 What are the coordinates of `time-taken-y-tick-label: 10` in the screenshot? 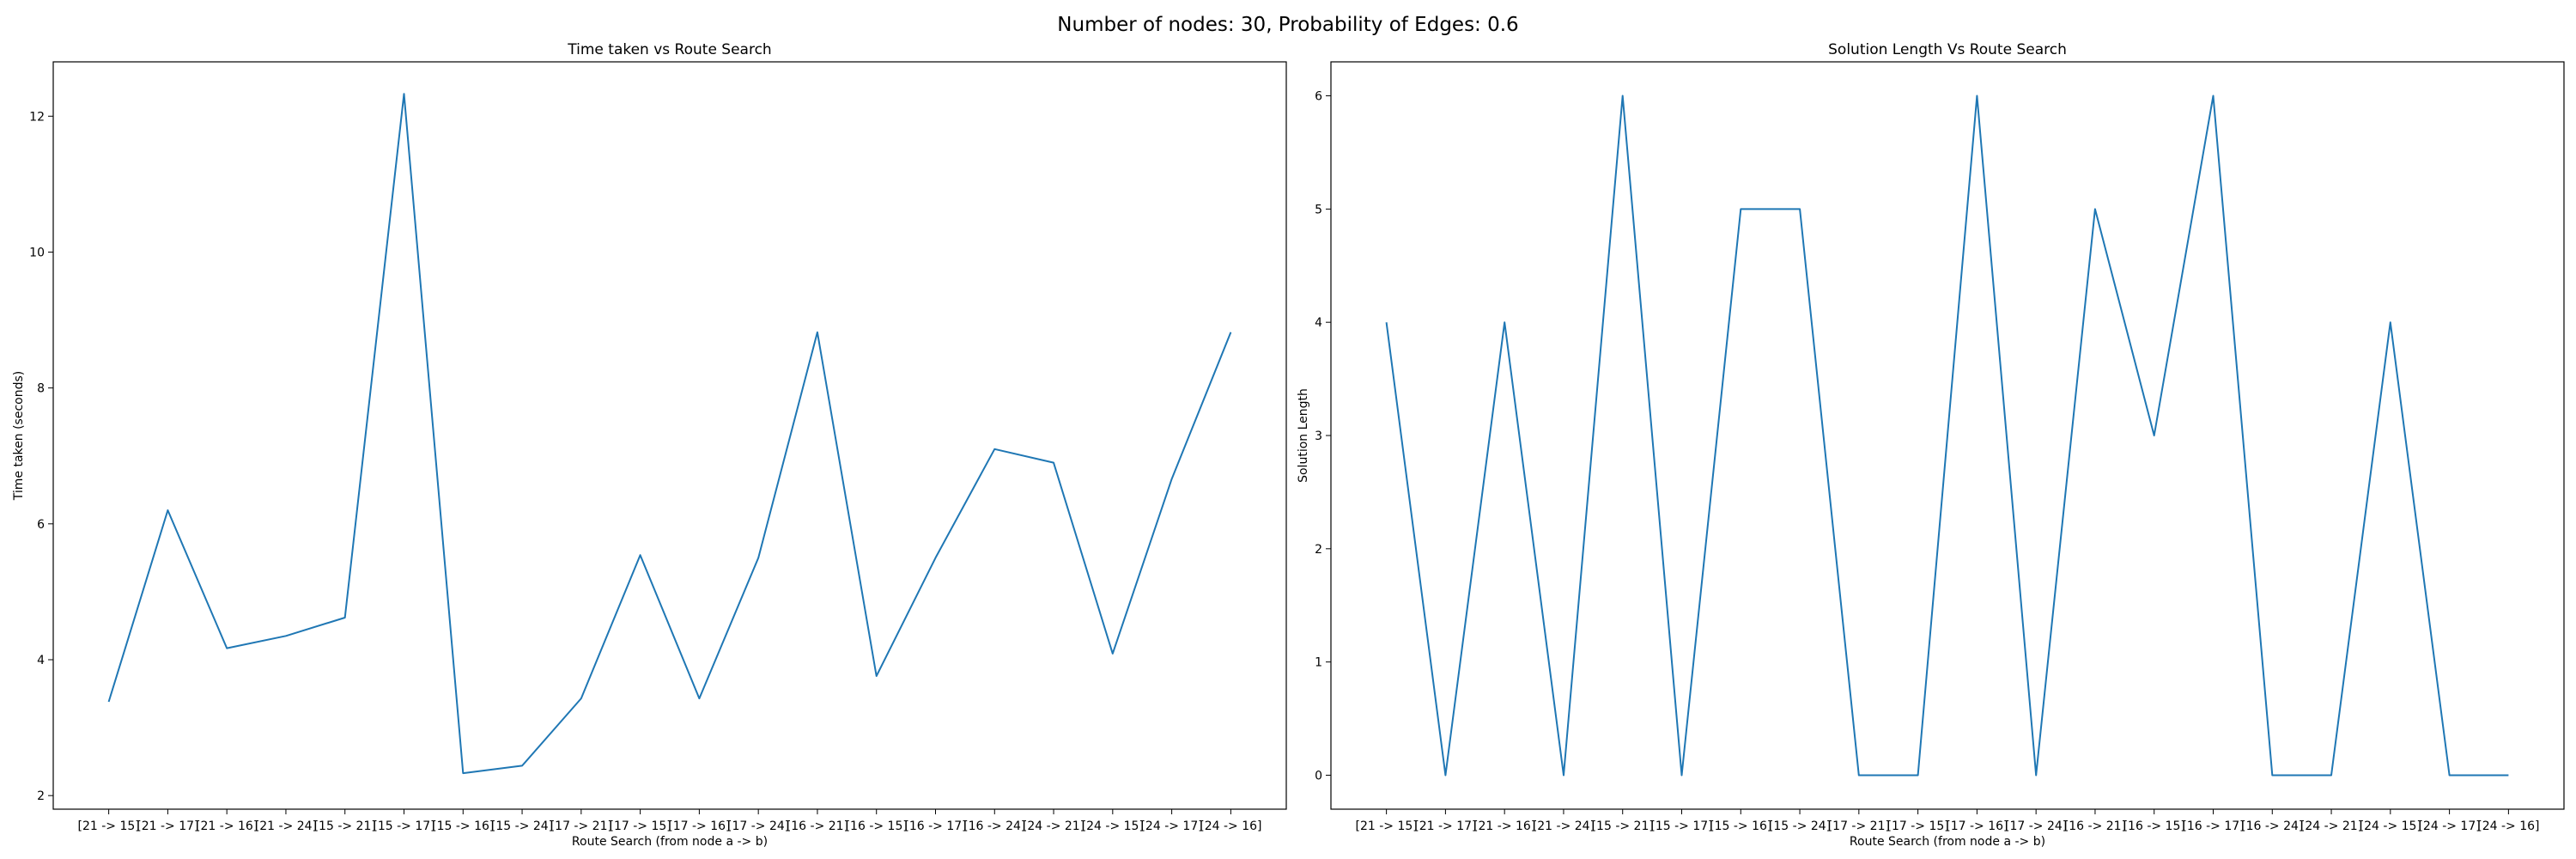 It's located at (37, 253).